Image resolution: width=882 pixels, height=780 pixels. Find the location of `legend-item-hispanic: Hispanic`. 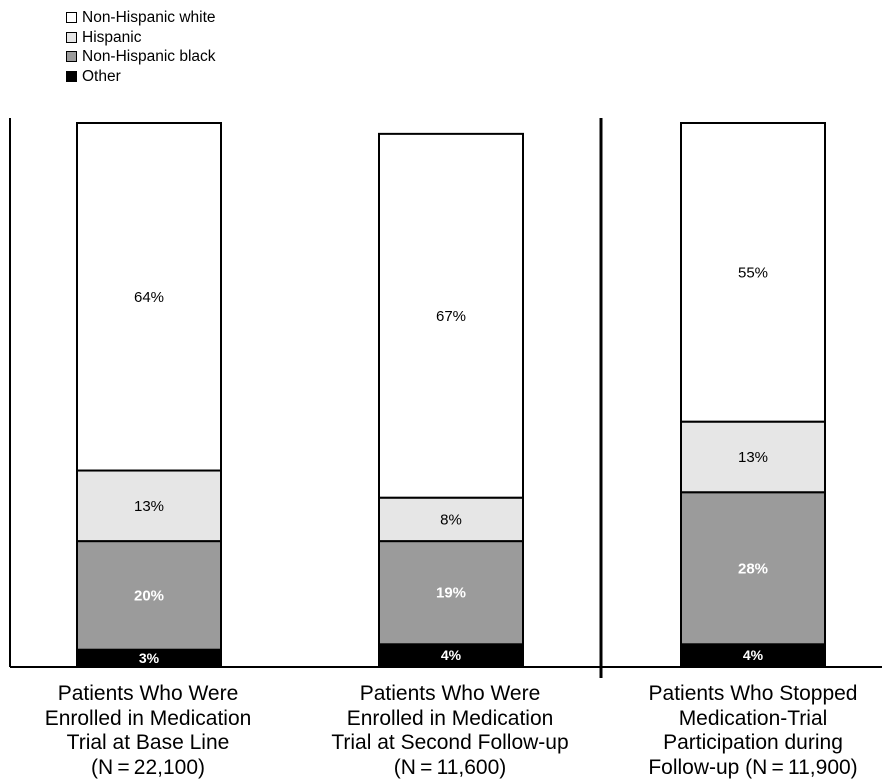

legend-item-hispanic: Hispanic is located at coordinates (141, 38).